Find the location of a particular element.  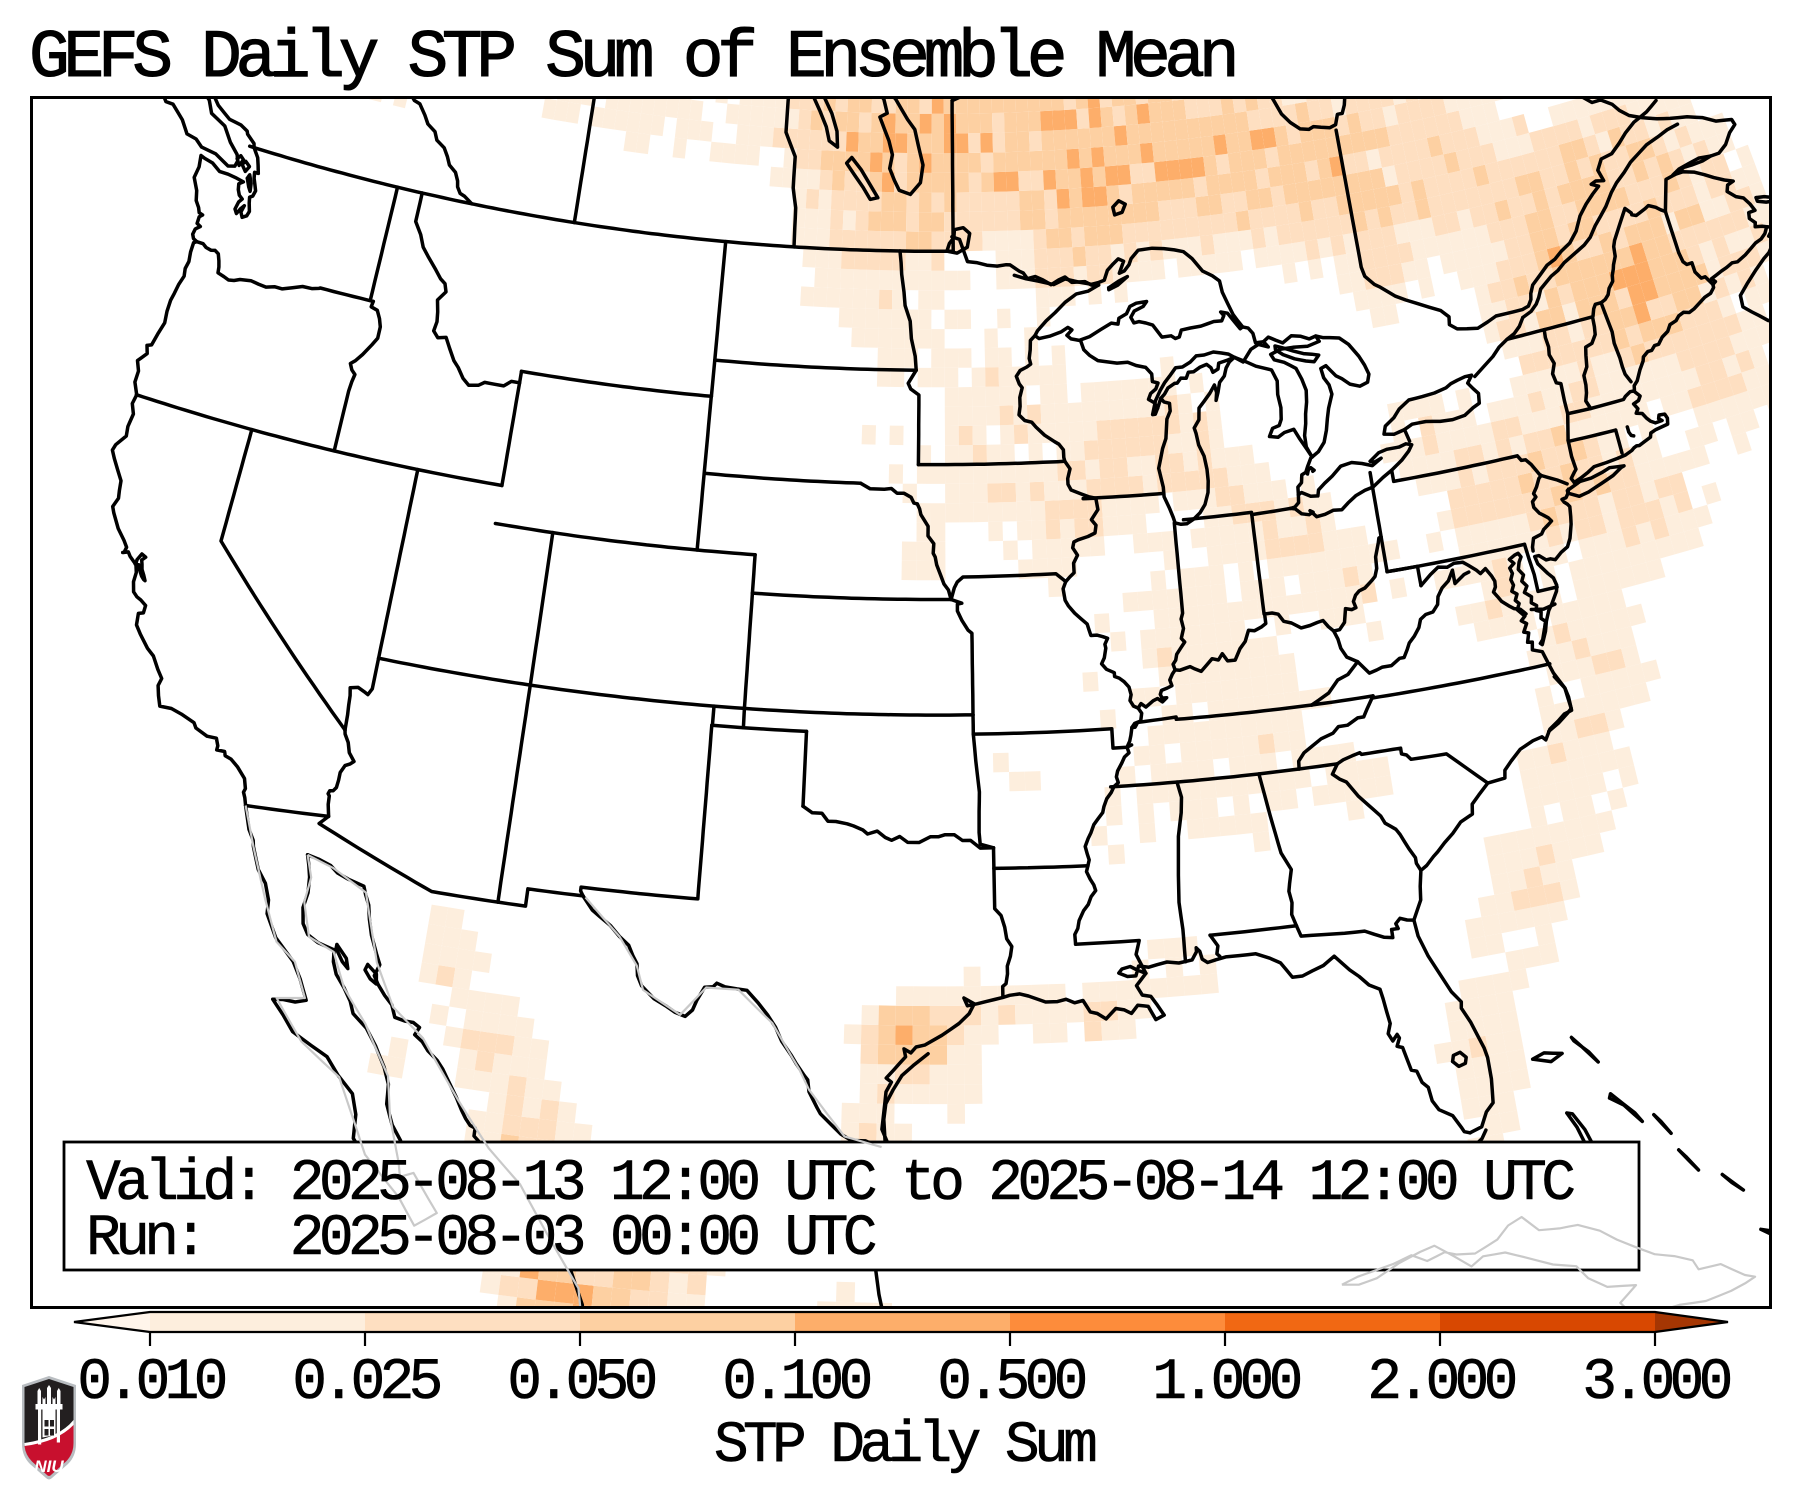

svg-text: 0.010 is located at coordinates (151, 1383).